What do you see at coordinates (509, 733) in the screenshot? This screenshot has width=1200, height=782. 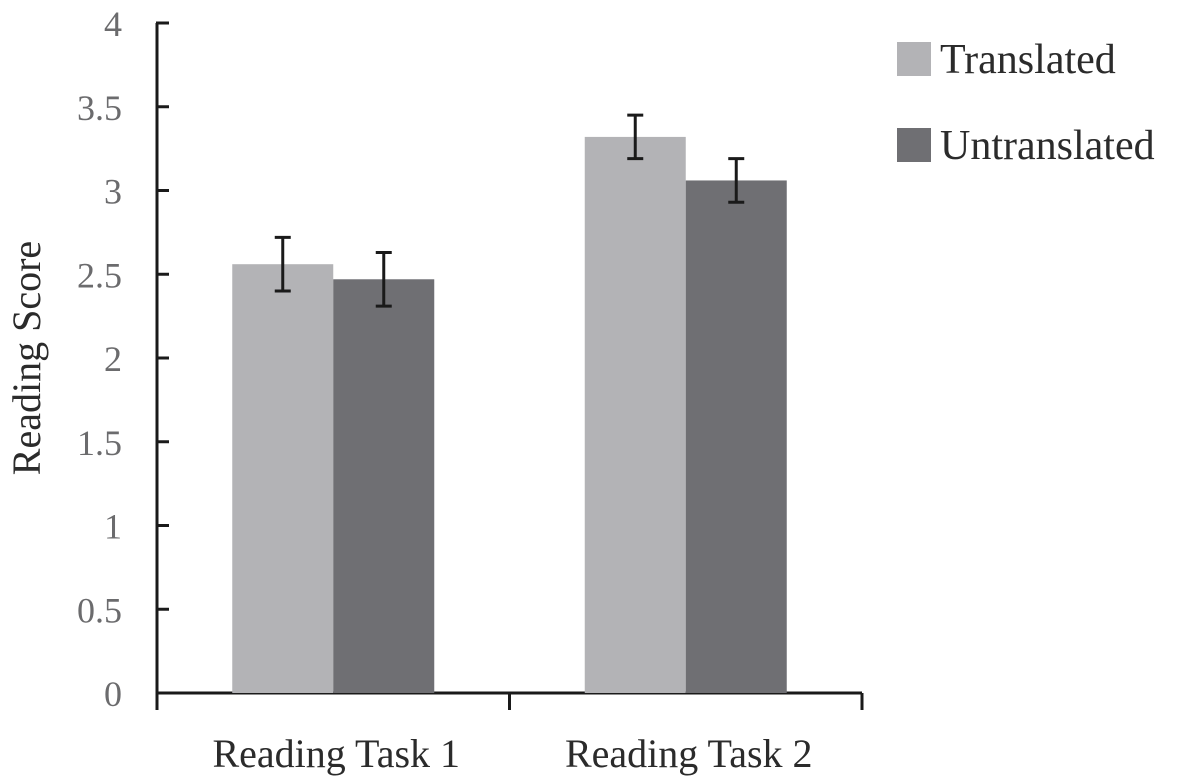 I see `x-axis: Reading Task 1 Reading Task 2` at bounding box center [509, 733].